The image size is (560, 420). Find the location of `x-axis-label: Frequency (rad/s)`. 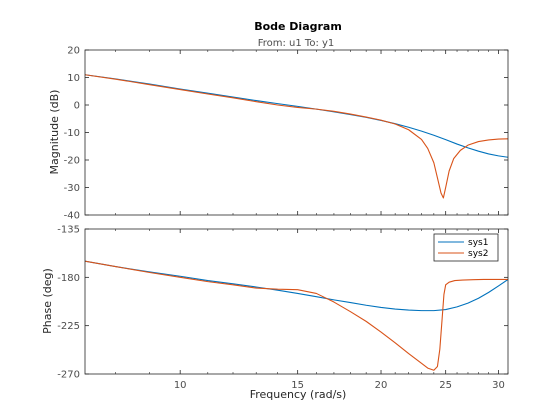

x-axis-label: Frequency (rad/s) is located at coordinates (298, 394).